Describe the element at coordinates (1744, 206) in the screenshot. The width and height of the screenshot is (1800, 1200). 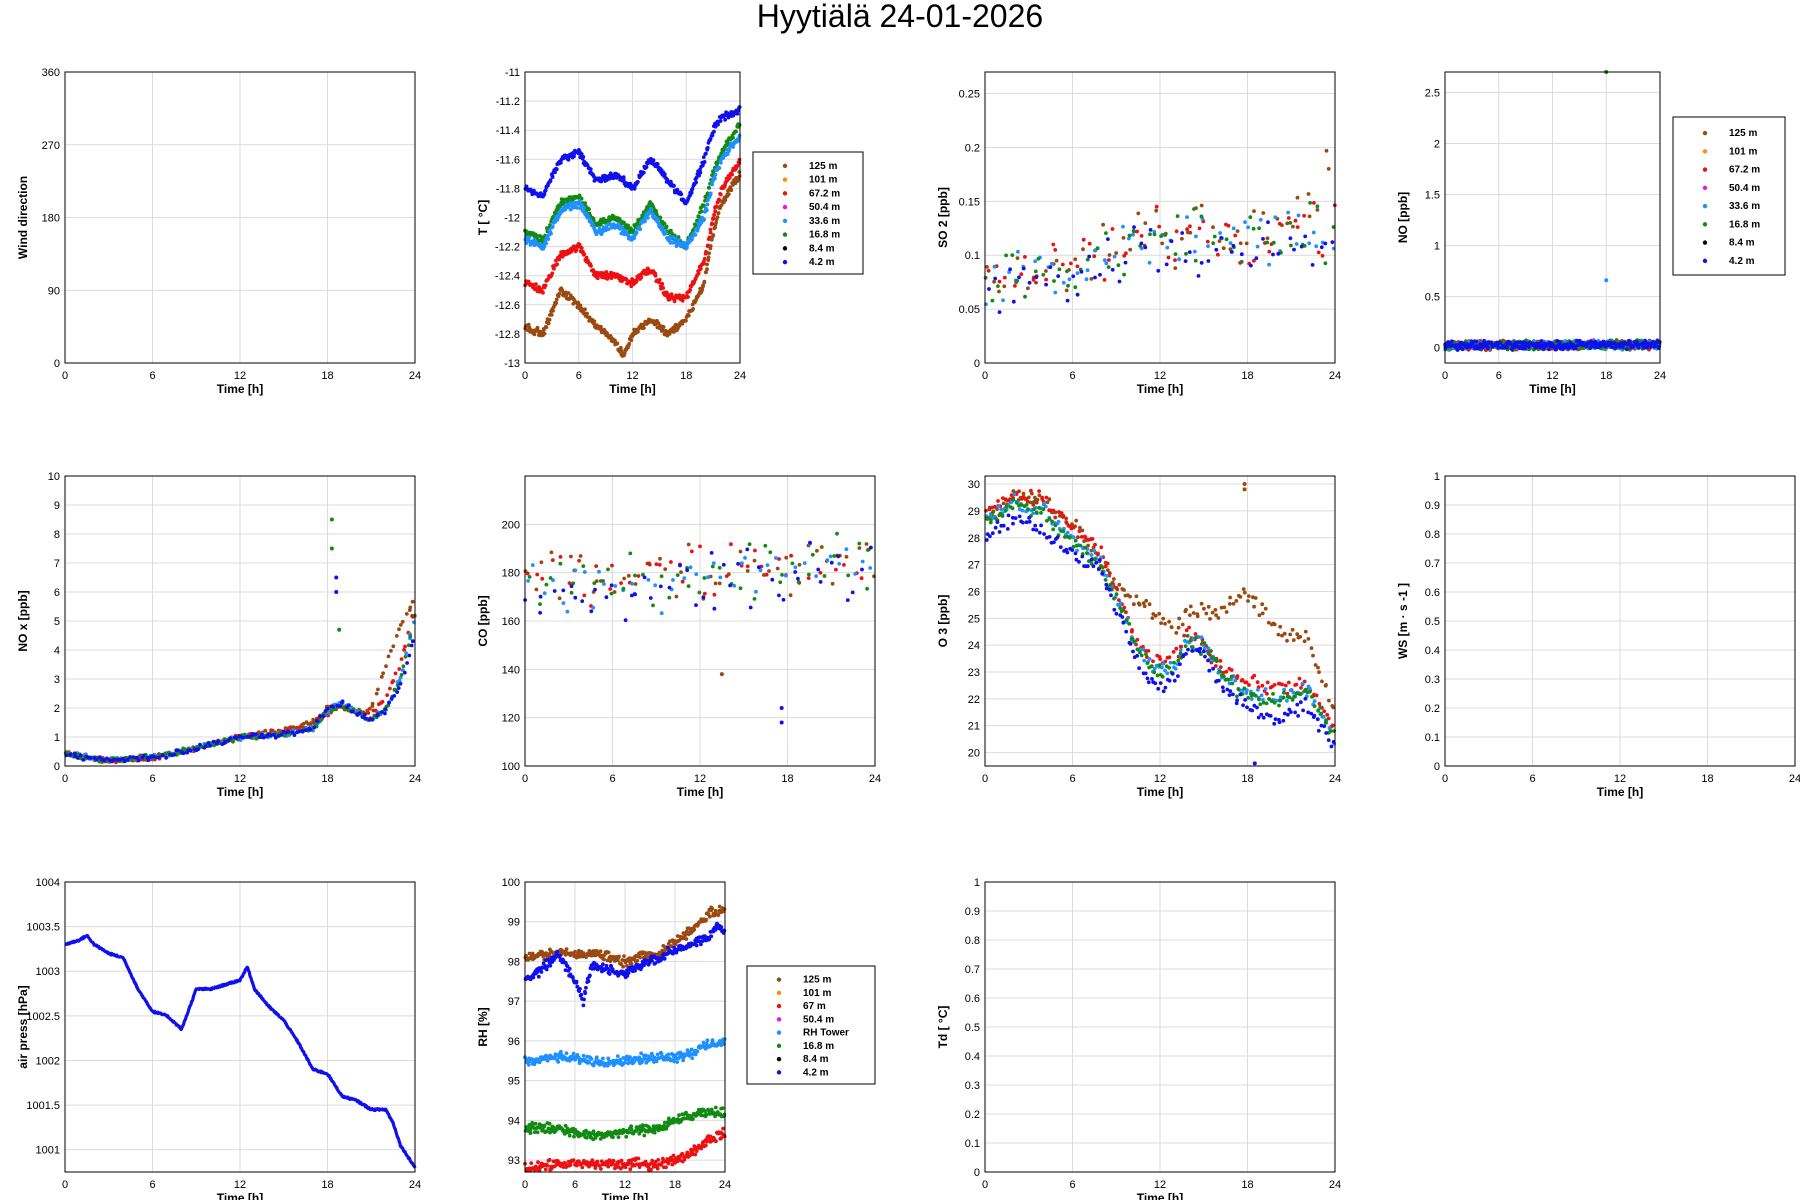
I see `legend-label: 33.6 m` at that location.